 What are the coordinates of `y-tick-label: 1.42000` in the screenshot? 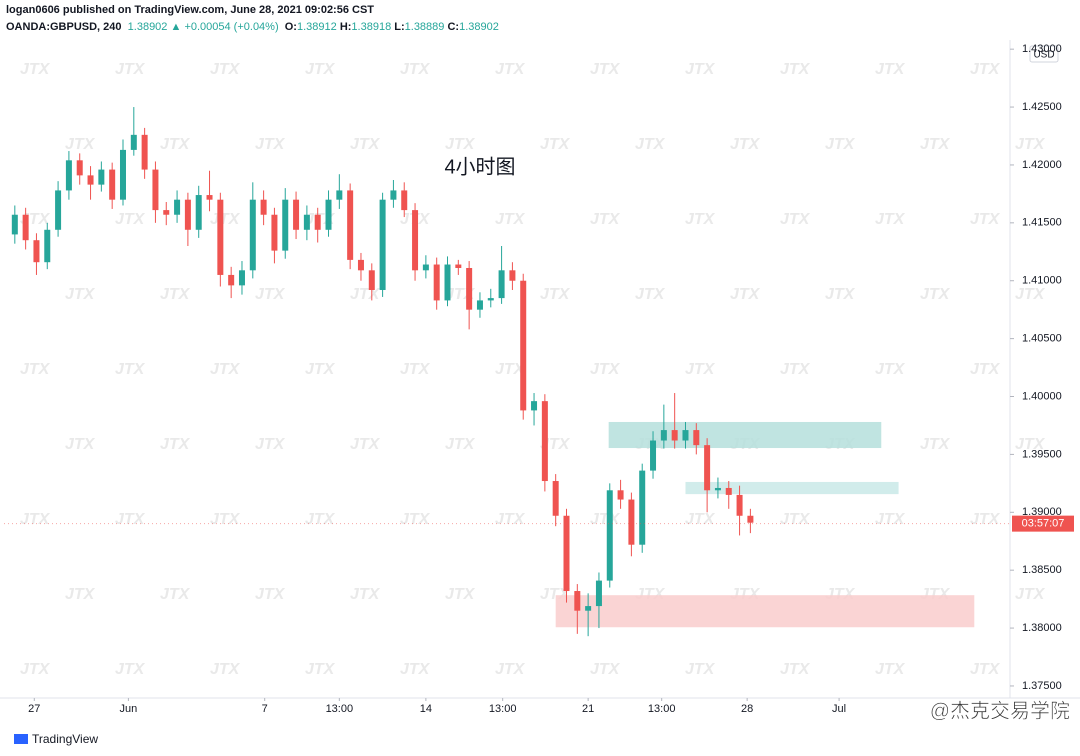 It's located at (1042, 165).